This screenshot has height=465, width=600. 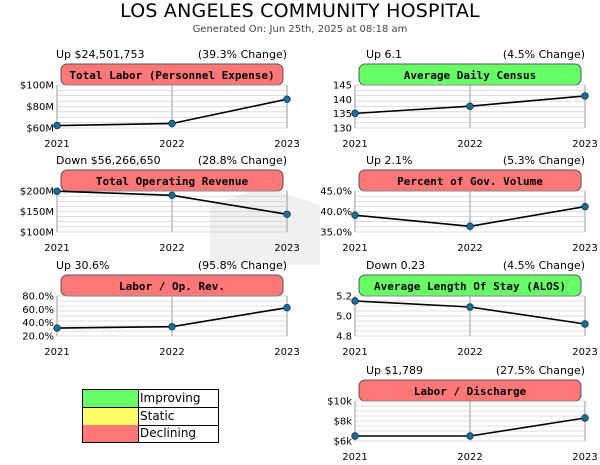 I want to click on legend-label-improving: Improving, so click(x=170, y=398).